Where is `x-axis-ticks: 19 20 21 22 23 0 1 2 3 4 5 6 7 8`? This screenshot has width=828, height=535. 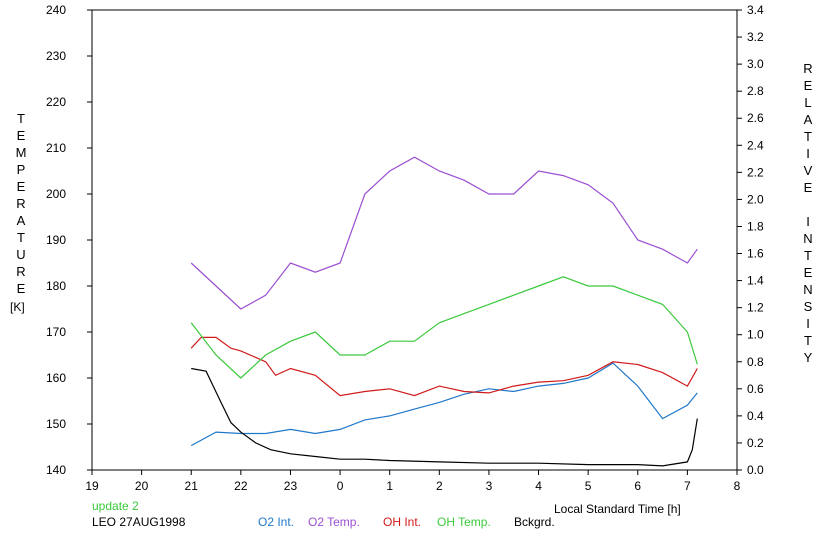
x-axis-ticks: 19 20 21 22 23 0 1 2 3 4 5 6 7 8 is located at coordinates (413, 481).